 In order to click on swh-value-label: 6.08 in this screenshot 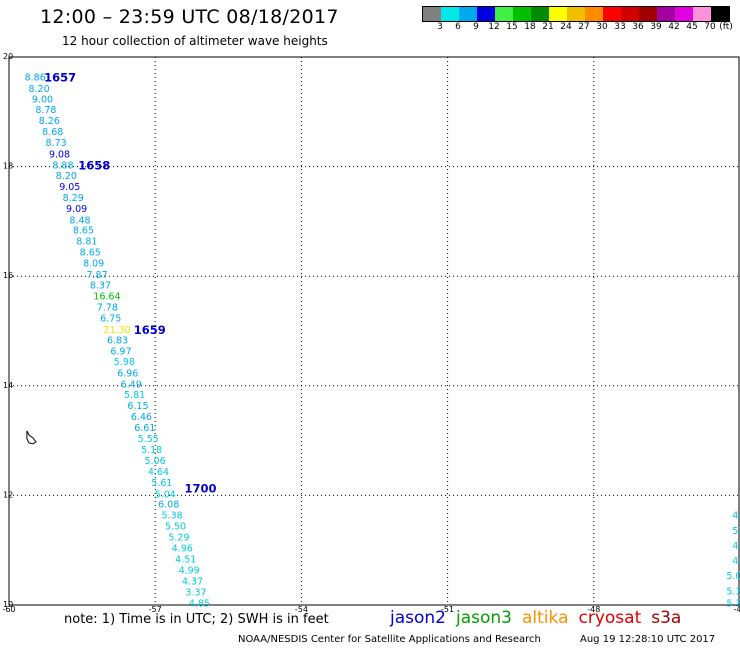, I will do `click(168, 505)`.